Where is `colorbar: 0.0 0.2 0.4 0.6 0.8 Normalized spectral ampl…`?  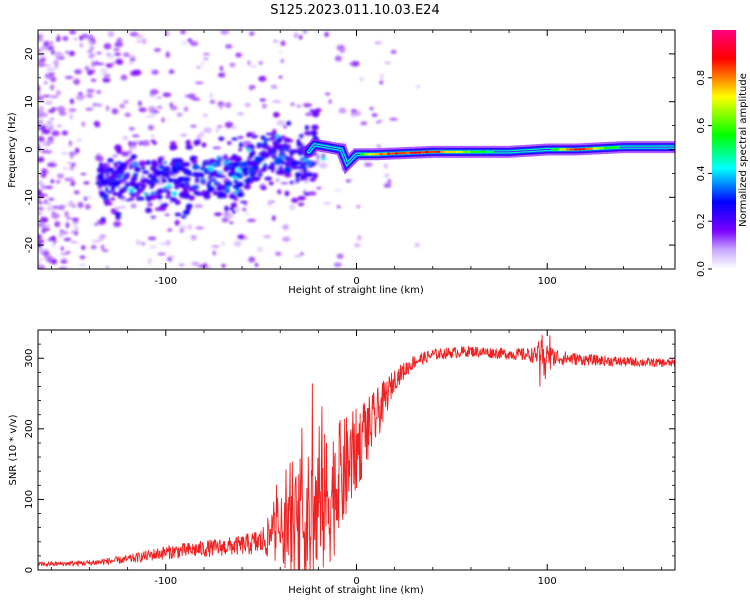 colorbar: 0.0 0.2 0.4 0.6 0.8 Normalized spectral ampl… is located at coordinates (722, 153).